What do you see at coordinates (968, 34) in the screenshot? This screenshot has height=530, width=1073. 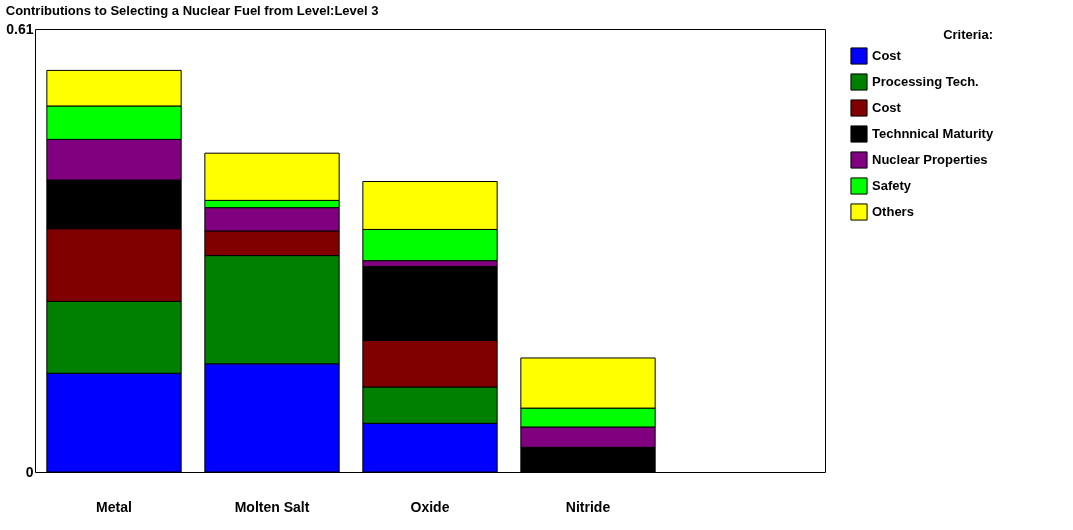 I see `legend-title: Criteria:` at bounding box center [968, 34].